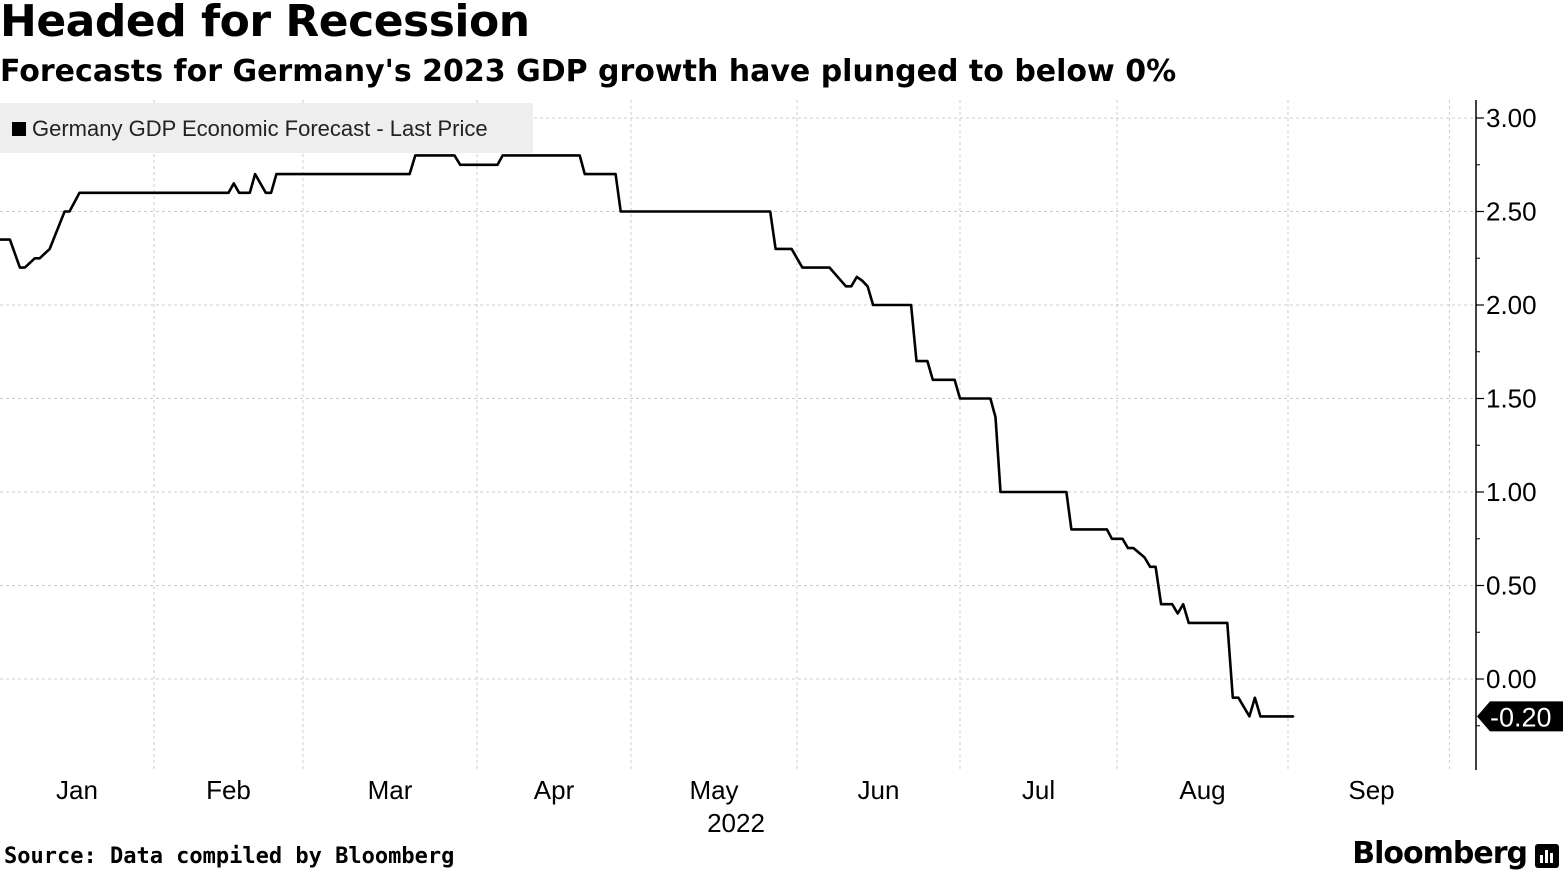 This screenshot has height=872, width=1563. I want to click on source-note: Source: Data compiled by Bloomberg, so click(229, 856).